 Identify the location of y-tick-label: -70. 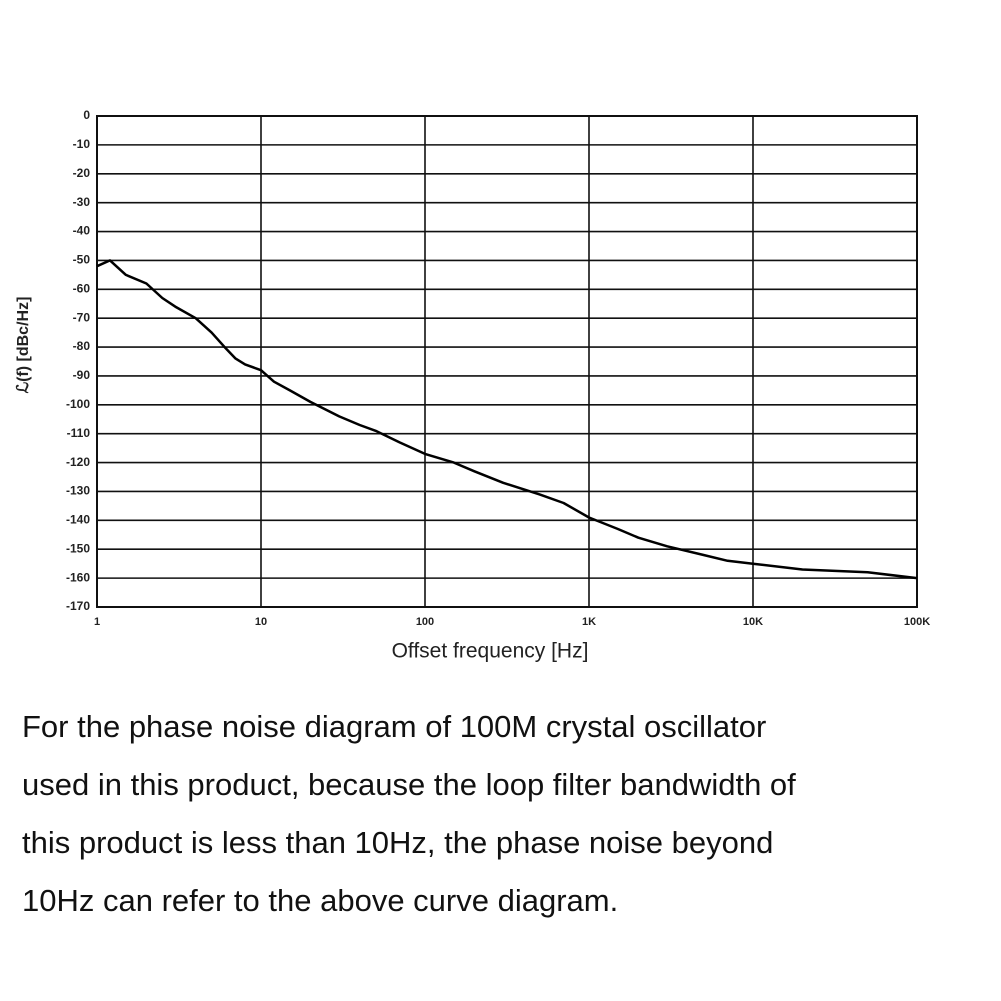
(82, 317).